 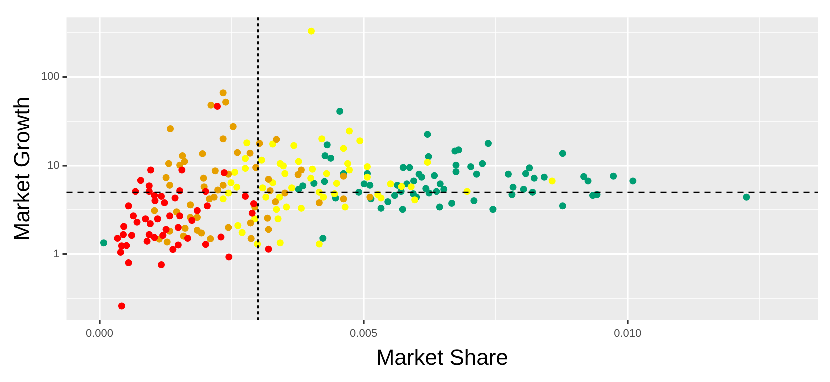 I want to click on x-tick-label: 0.010, so click(x=628, y=334).